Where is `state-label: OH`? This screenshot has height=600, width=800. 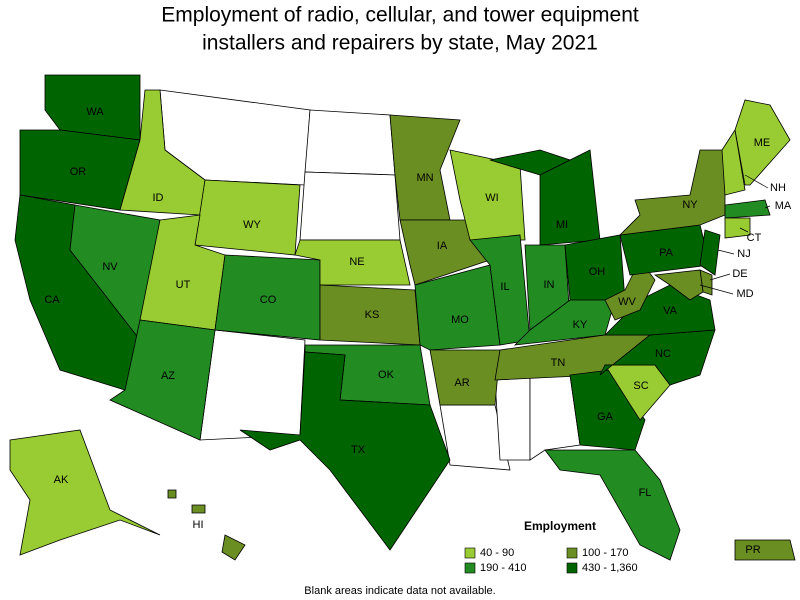 state-label: OH is located at coordinates (597, 272).